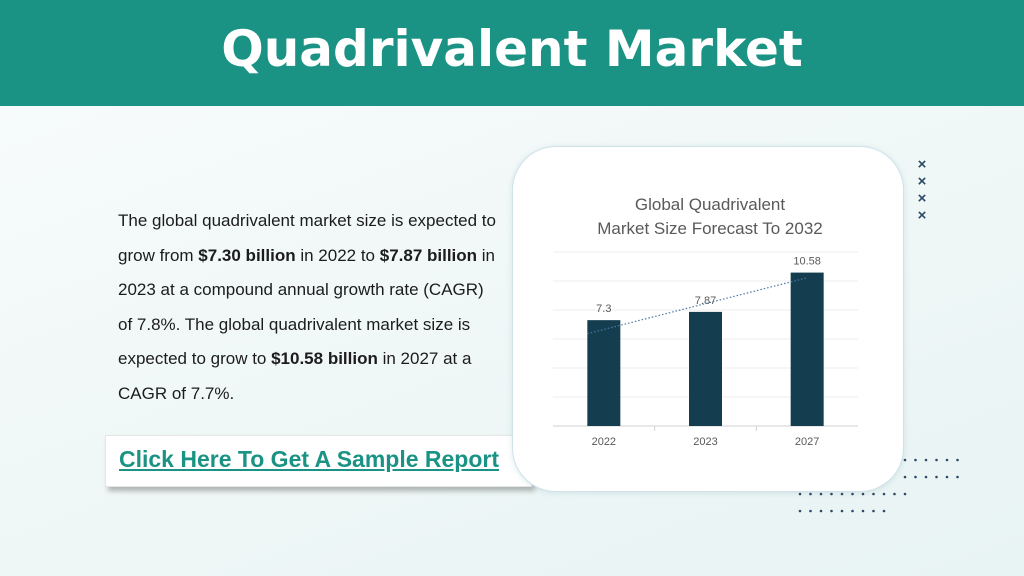 This screenshot has height=576, width=1024. Describe the element at coordinates (295, 376) in the screenshot. I see `paragraph-text: in 2027 at a CAGR of 7.7%.` at that location.